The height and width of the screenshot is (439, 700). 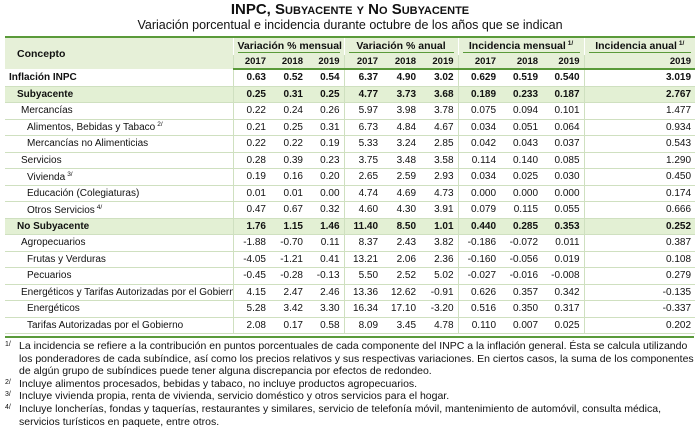 I want to click on cell-value: 1.01, so click(x=439, y=226).